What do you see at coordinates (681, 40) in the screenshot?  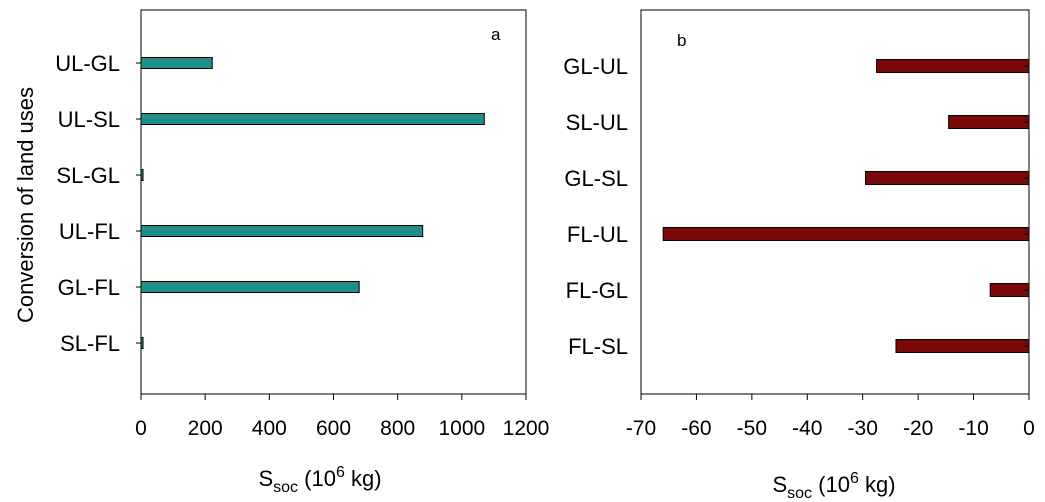 I see `panel-b-label: b` at bounding box center [681, 40].